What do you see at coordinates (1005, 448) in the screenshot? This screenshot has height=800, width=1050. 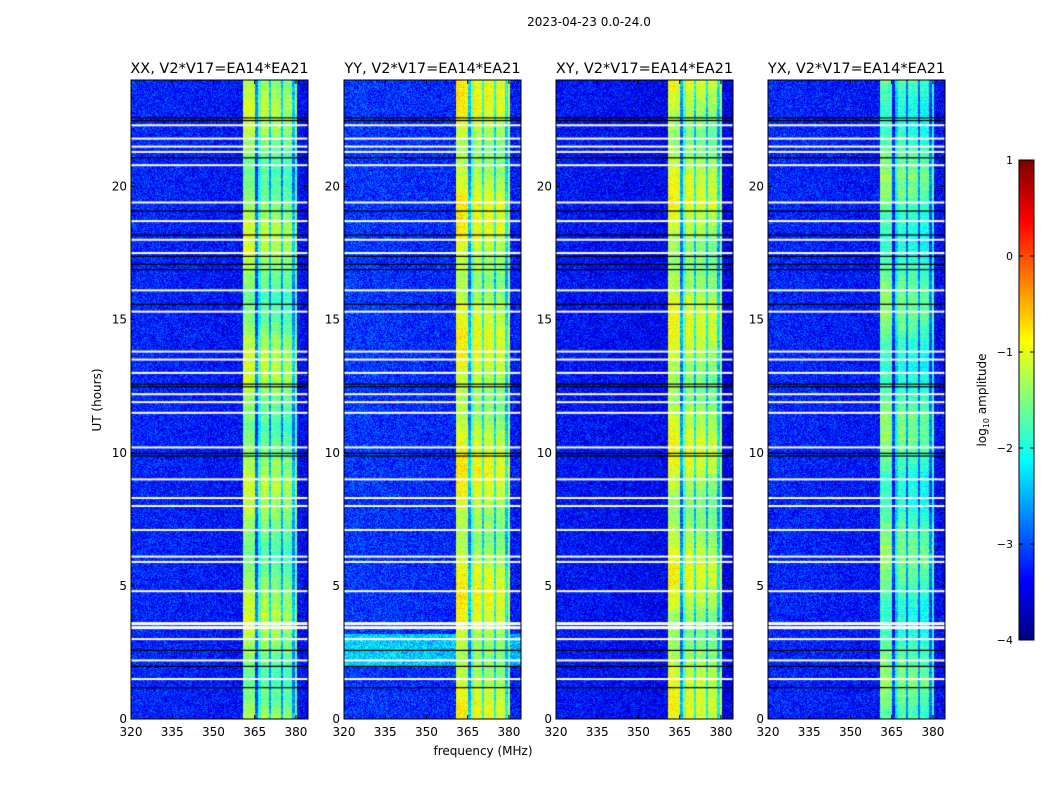 I see `colorbar-tick-label: −2` at bounding box center [1005, 448].